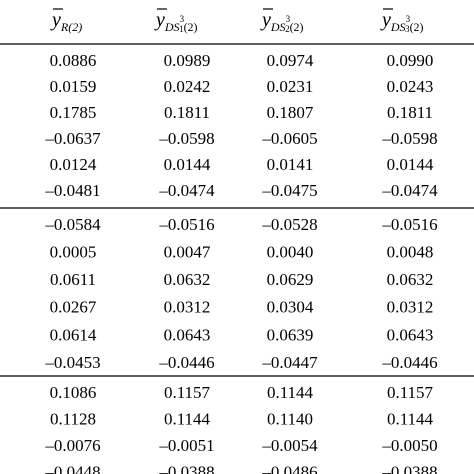 The height and width of the screenshot is (474, 474). Describe the element at coordinates (73, 307) in the screenshot. I see `cell: 0.0267` at that location.